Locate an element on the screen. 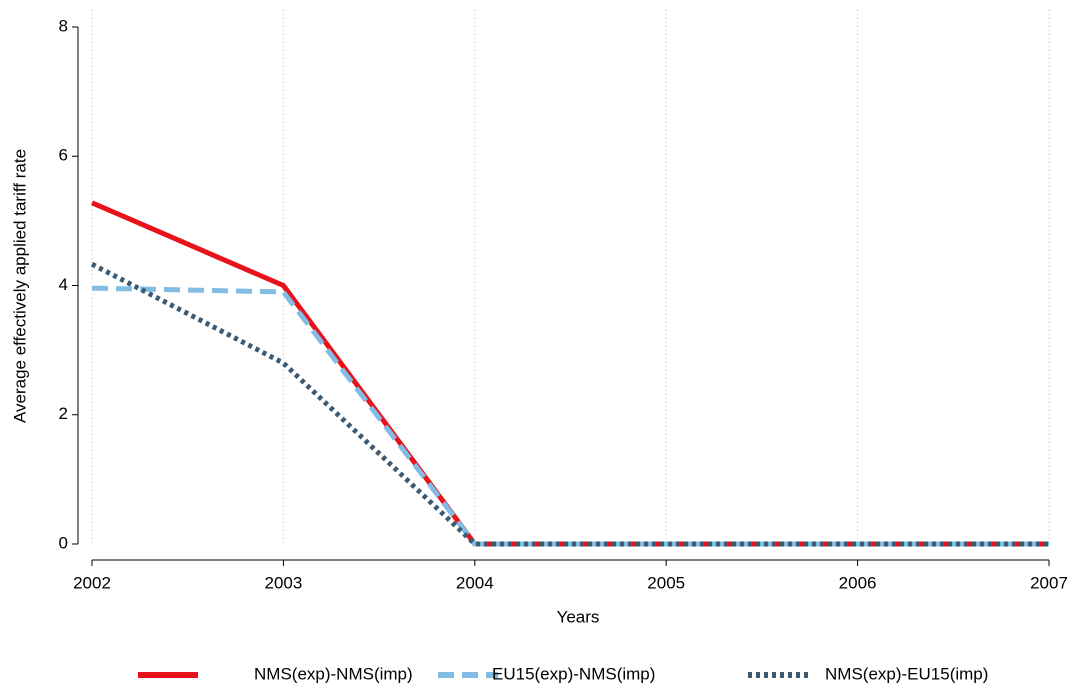 This screenshot has height=684, width=1071. y-tick-label: 6 is located at coordinates (63, 155).